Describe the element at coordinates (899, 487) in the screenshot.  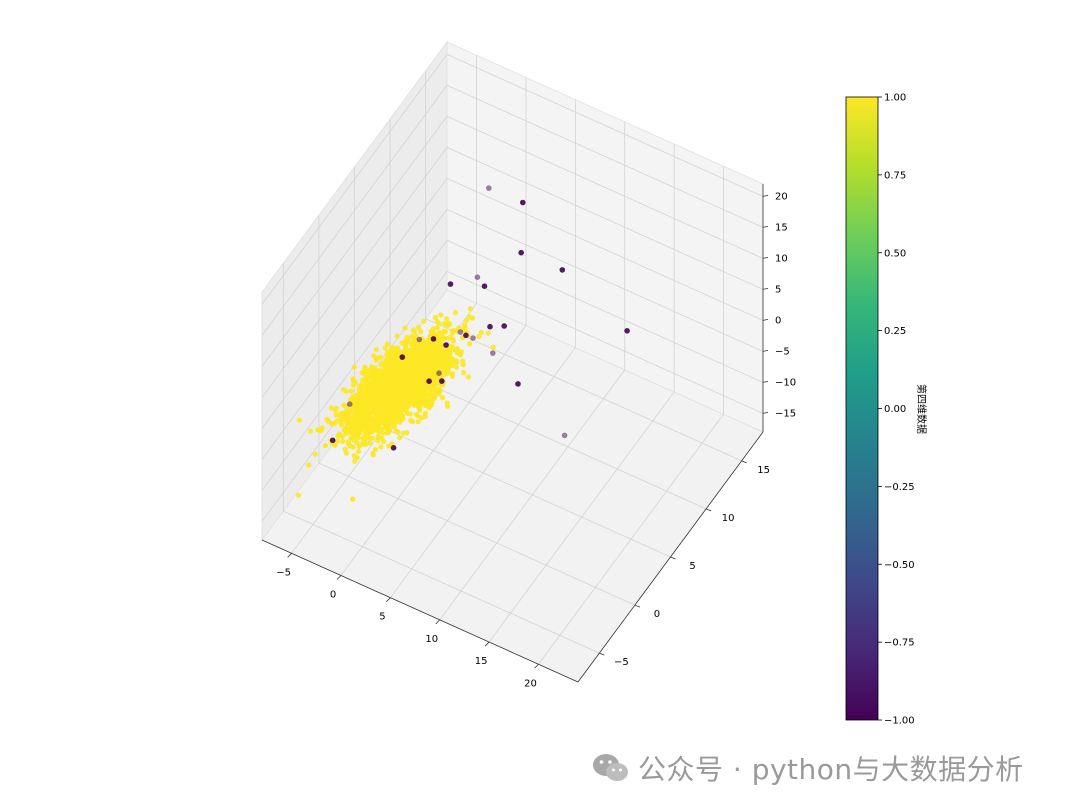
I see `colorbar-tick-label: −0.25` at that location.